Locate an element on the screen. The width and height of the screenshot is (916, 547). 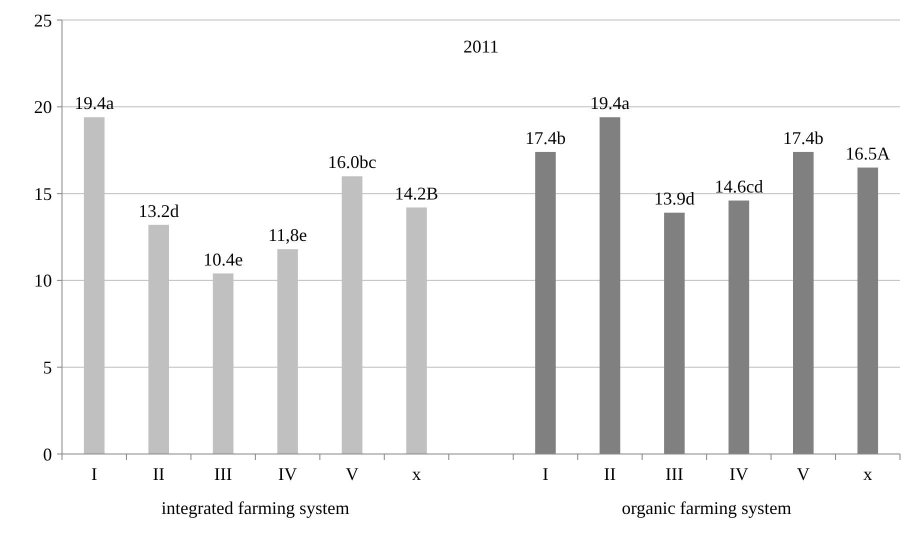
data-label: 16.5A is located at coordinates (868, 154).